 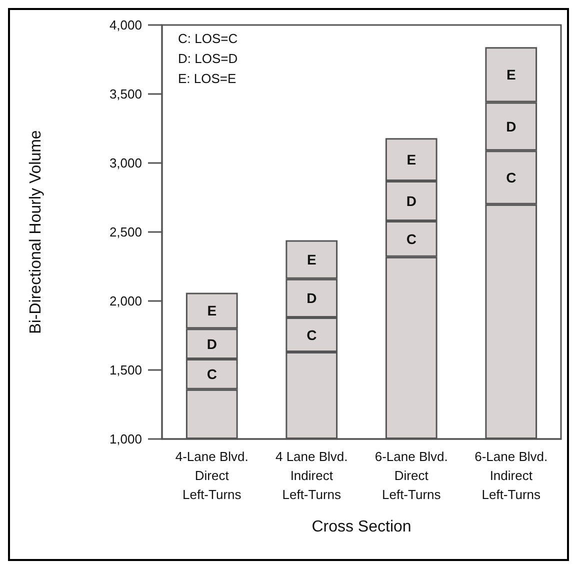 What do you see at coordinates (211, 344) in the screenshot?
I see `series-label: D` at bounding box center [211, 344].